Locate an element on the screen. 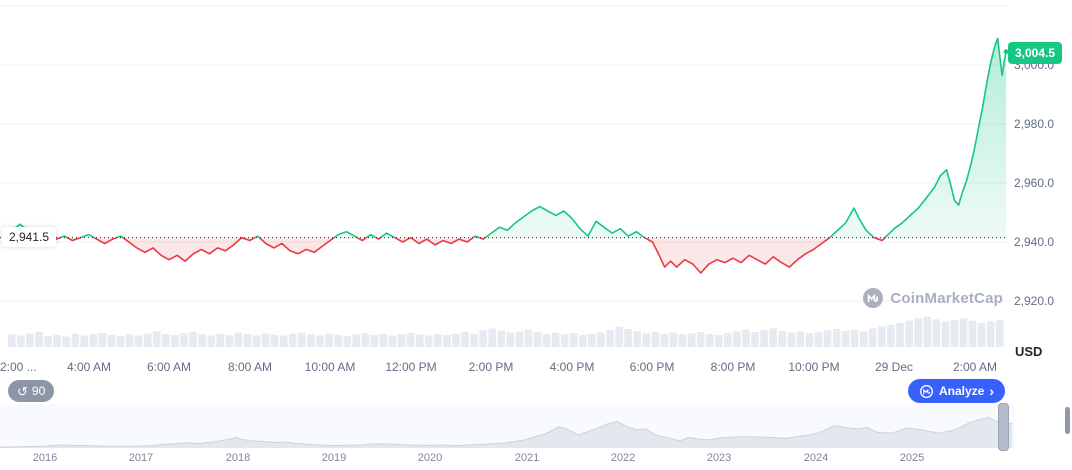 The width and height of the screenshot is (1072, 470). y-axis-label: 2,960.0 is located at coordinates (1034, 183).